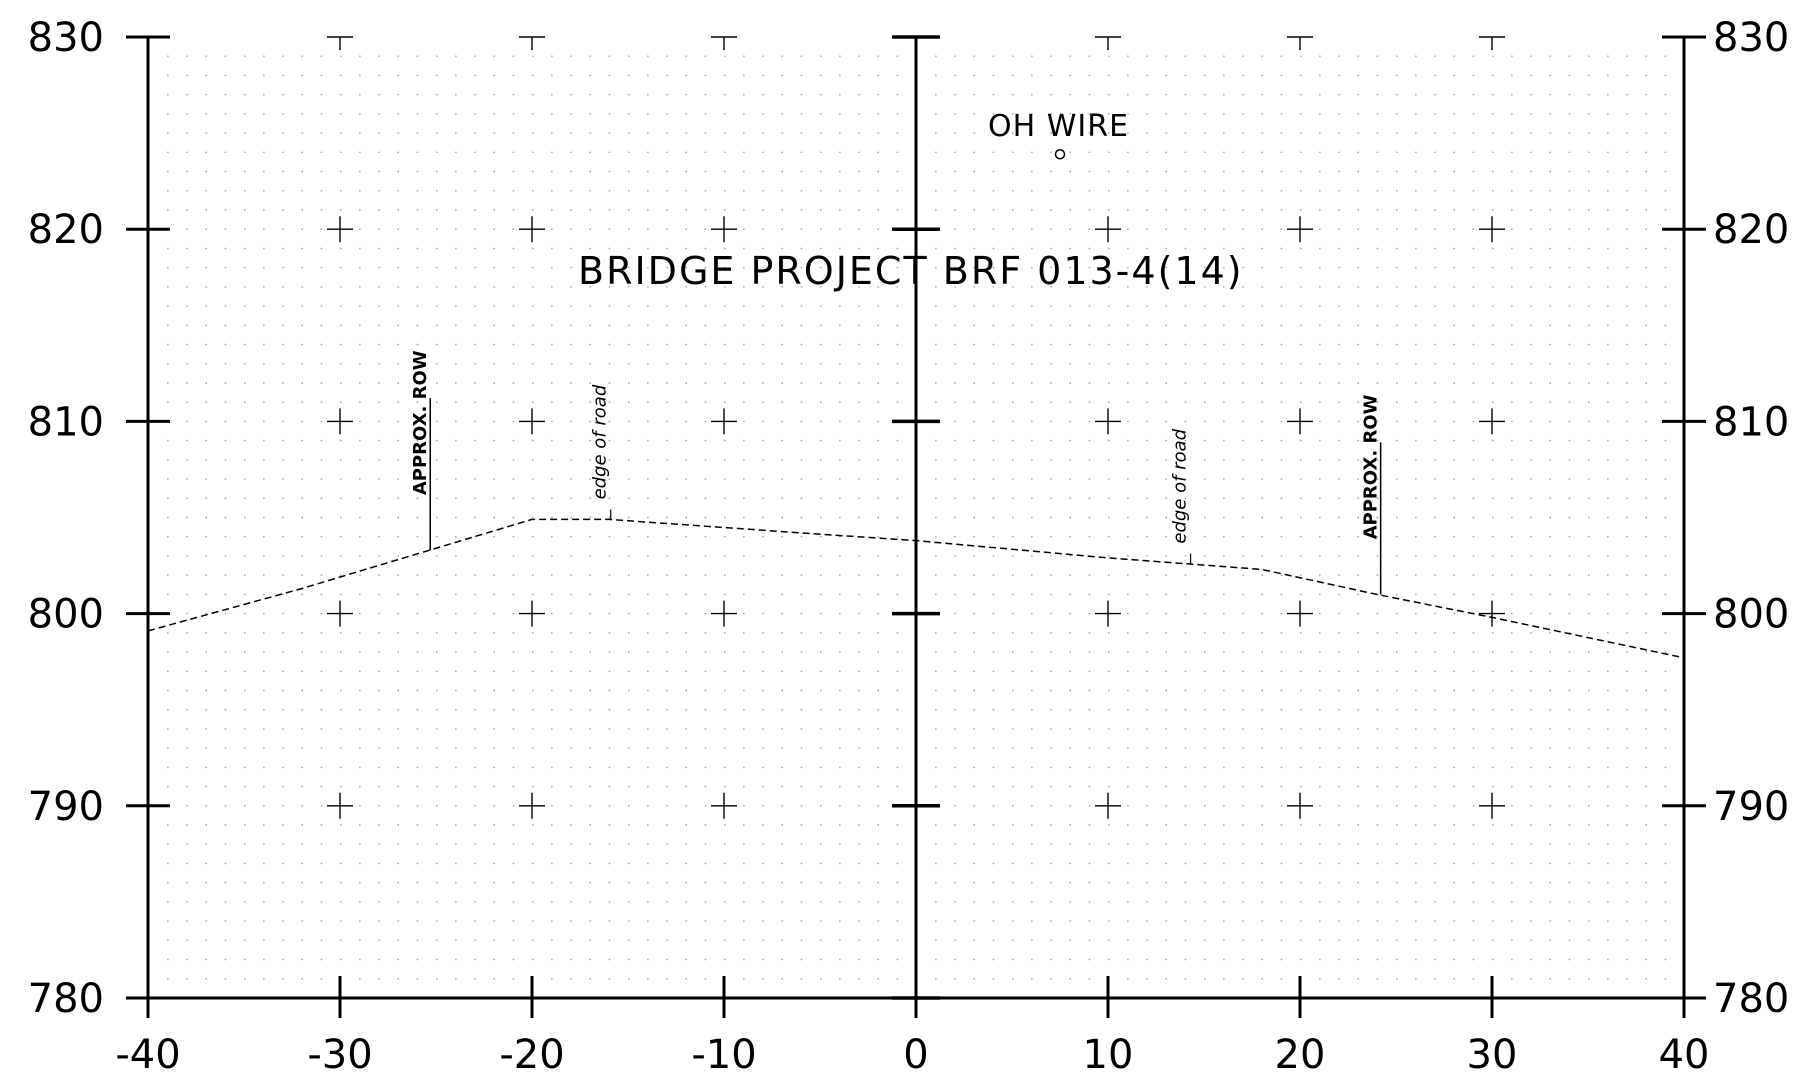 The height and width of the screenshot is (1083, 1812). I want to click on oh-wire-marker, so click(1060, 154).